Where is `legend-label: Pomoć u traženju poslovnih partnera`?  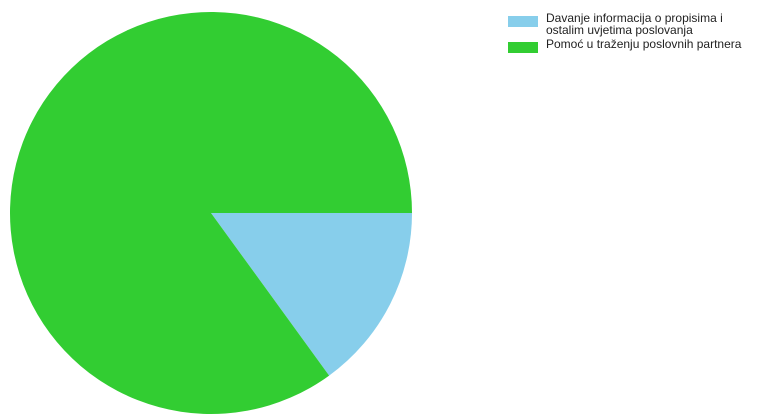
legend-label: Pomoć u traženju poslovnih partnera is located at coordinates (644, 44).